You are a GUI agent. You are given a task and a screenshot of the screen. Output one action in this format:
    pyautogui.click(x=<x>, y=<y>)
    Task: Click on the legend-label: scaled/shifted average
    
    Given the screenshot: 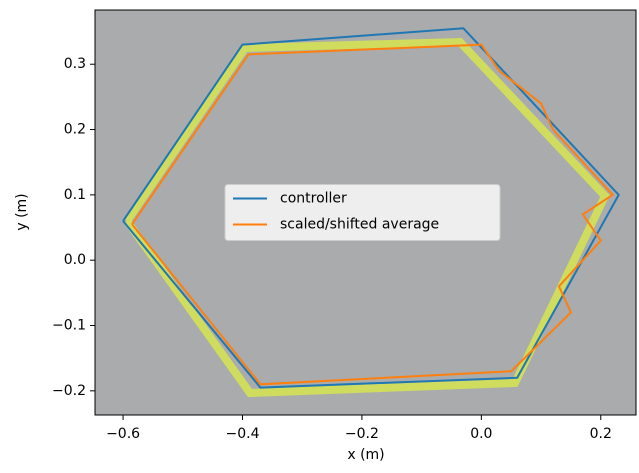 What is the action you would take?
    pyautogui.click(x=359, y=225)
    